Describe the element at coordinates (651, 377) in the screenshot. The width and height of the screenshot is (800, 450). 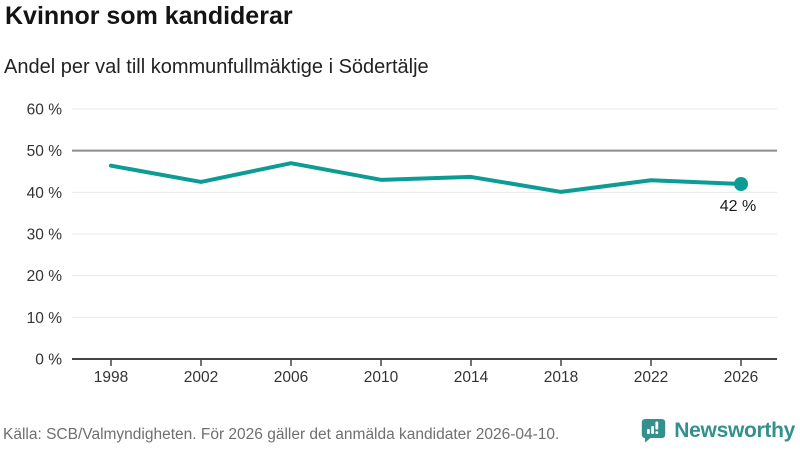
I see `x-tick-label: 2022` at that location.